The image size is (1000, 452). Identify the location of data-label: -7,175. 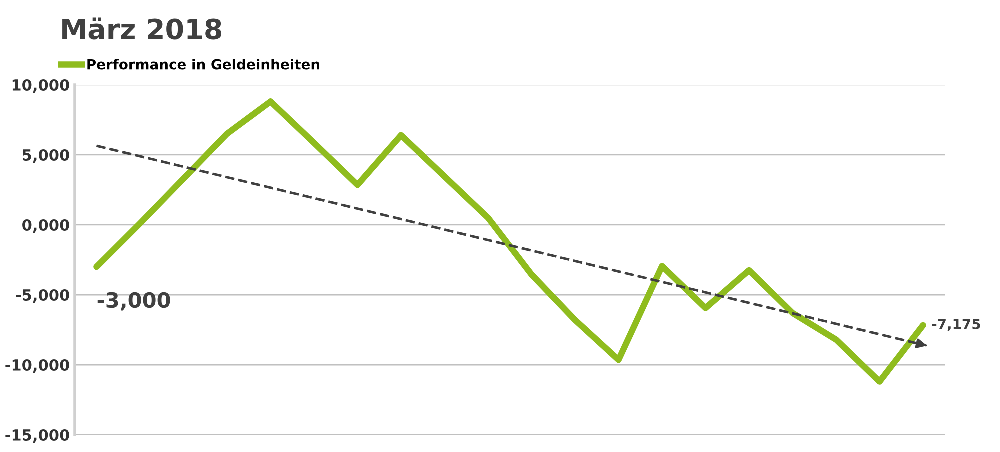
(956, 325).